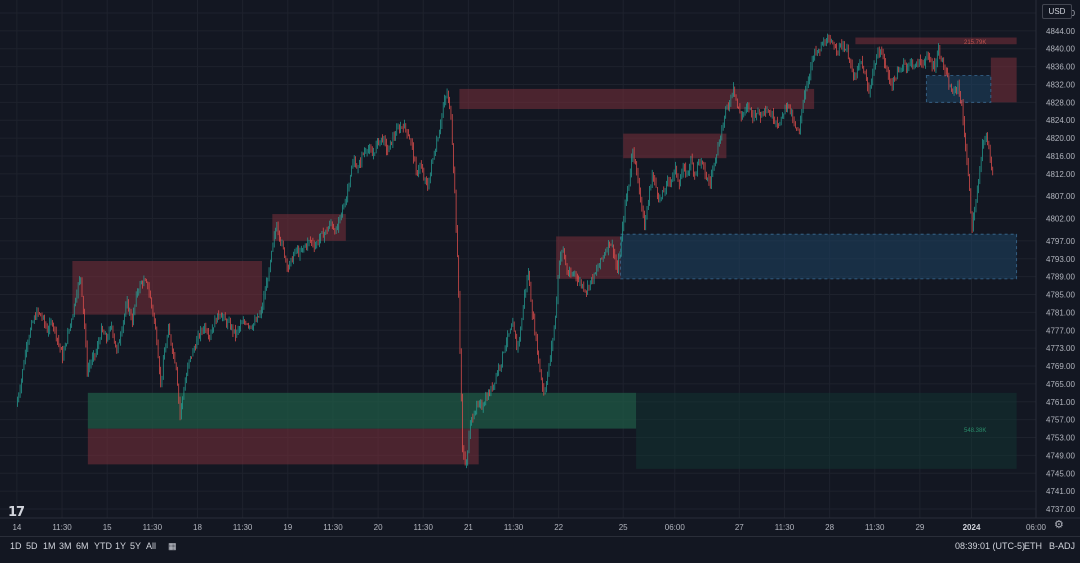  What do you see at coordinates (1060, 438) in the screenshot?
I see `price-tick-label: 4753.00` at bounding box center [1060, 438].